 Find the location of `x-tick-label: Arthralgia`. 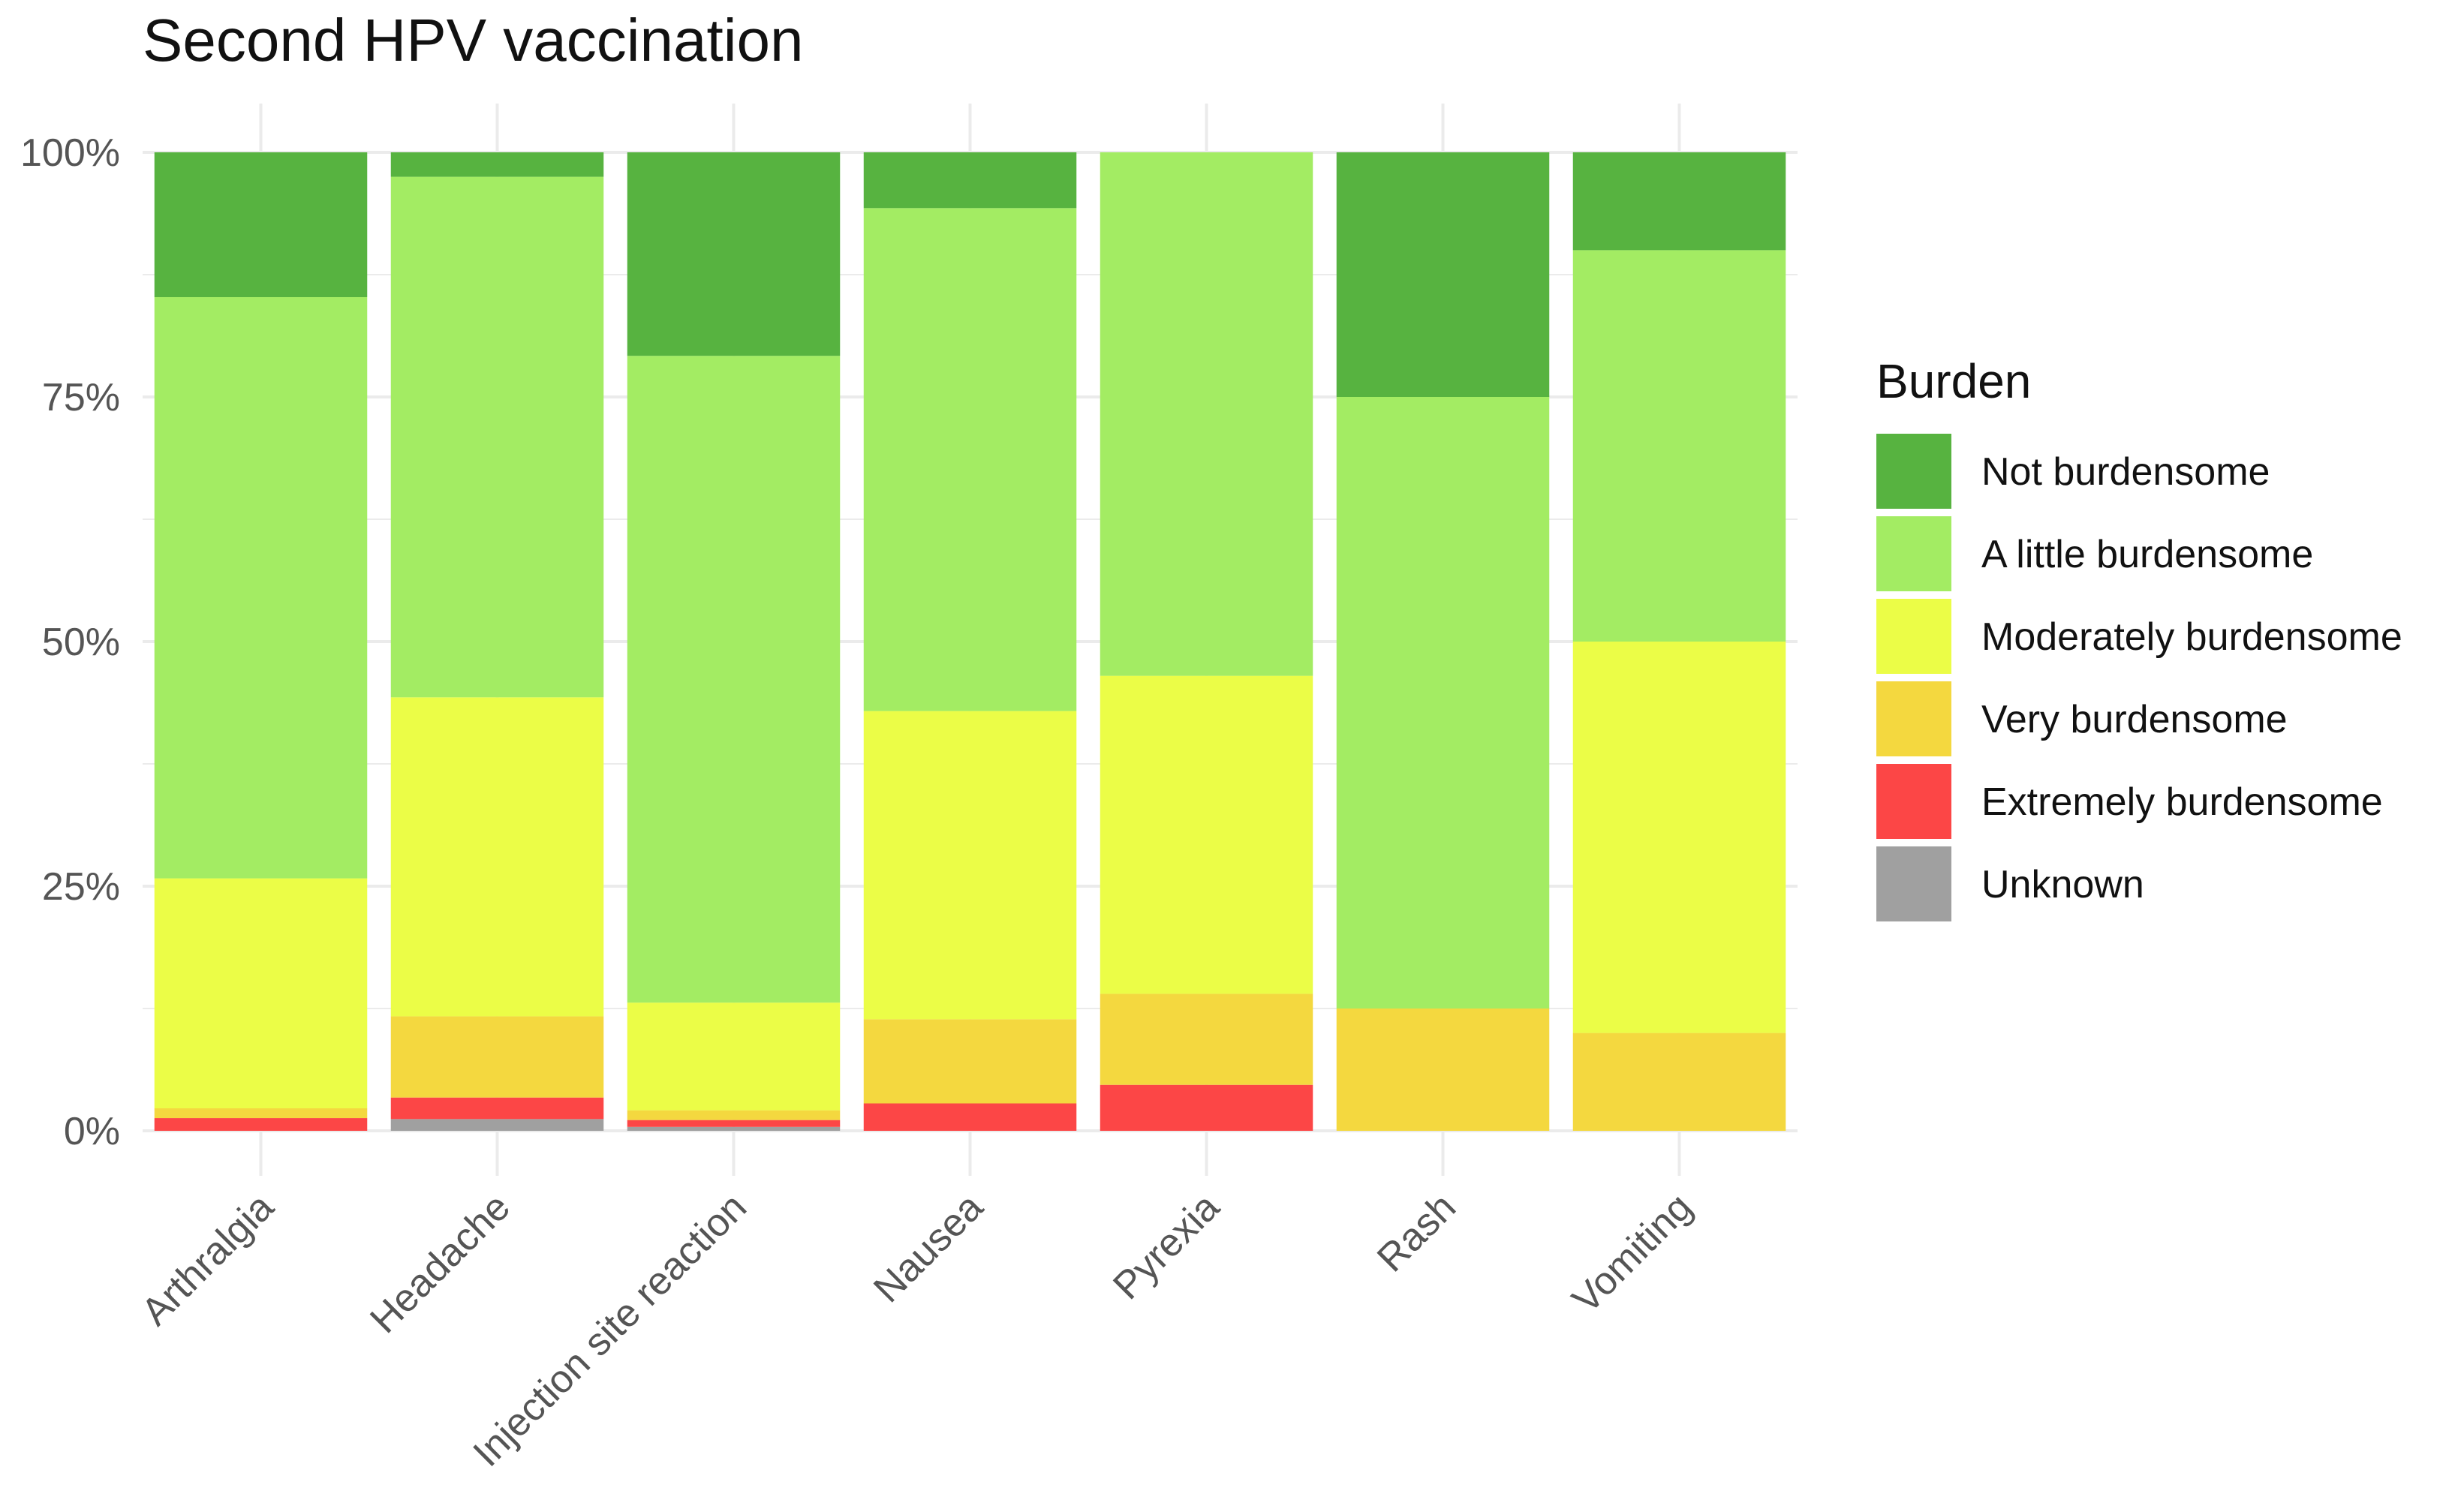

x-tick-label: Arthralgia is located at coordinates (208, 1259).